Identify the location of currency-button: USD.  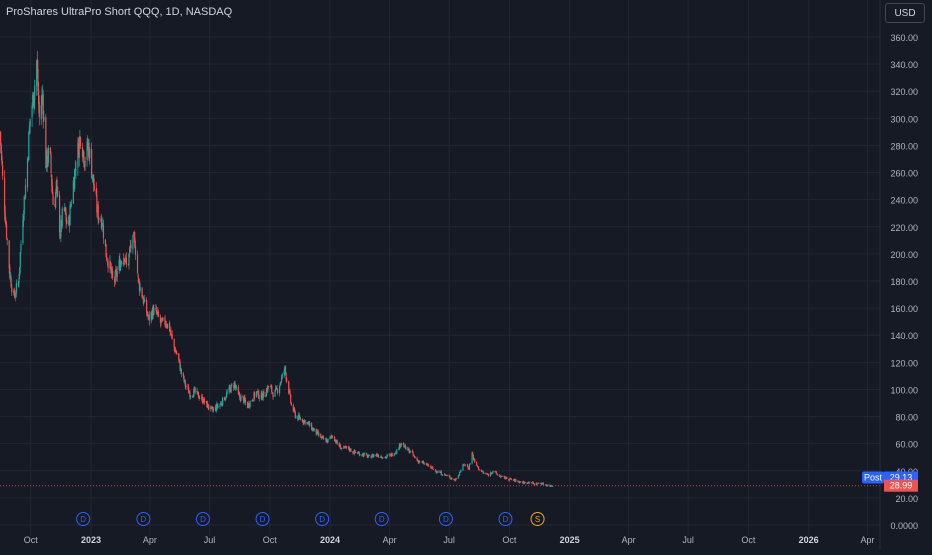
(905, 13).